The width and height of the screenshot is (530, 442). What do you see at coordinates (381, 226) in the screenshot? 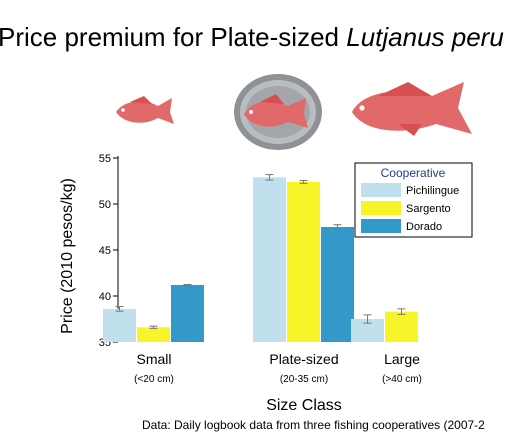
I see `legend-swatch-dorado` at bounding box center [381, 226].